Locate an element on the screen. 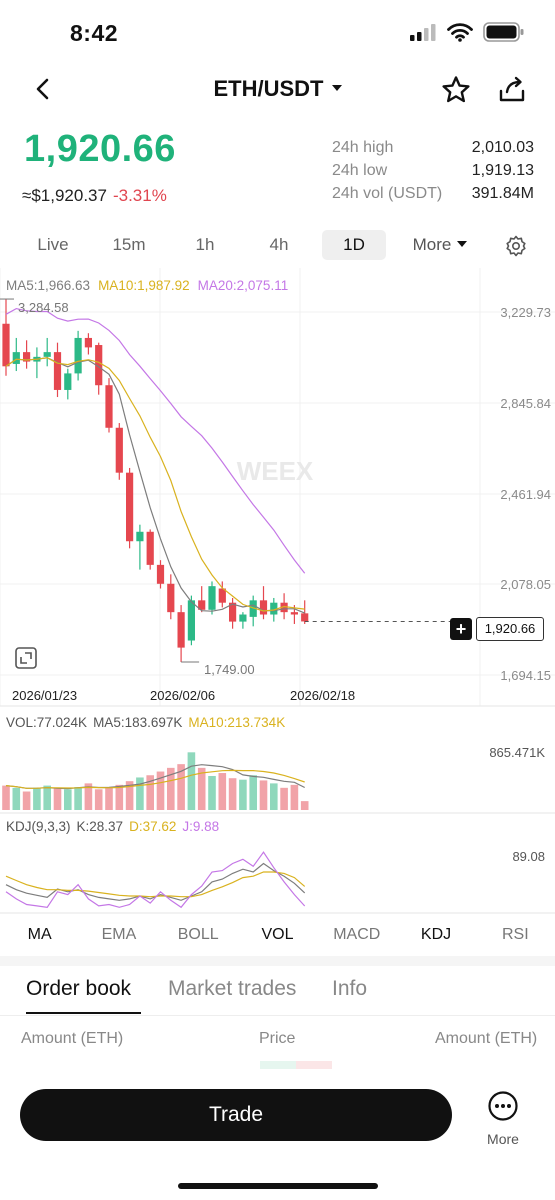 The image size is (555, 1200). vol-ma10-line is located at coordinates (155, 779).